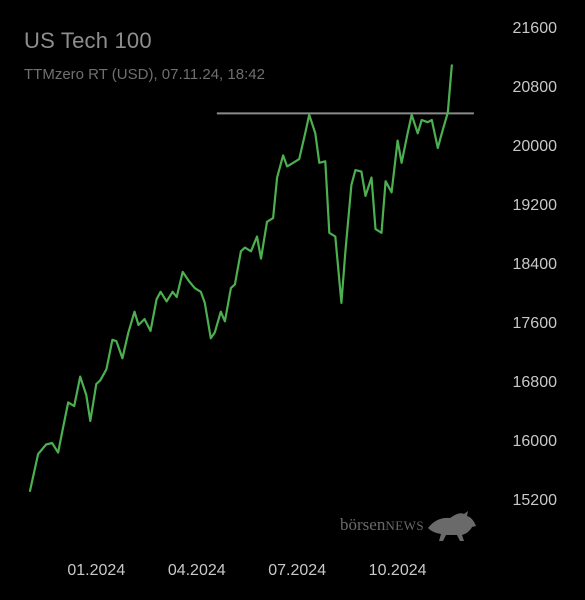 Image resolution: width=585 pixels, height=600 pixels. Describe the element at coordinates (535, 264) in the screenshot. I see `y-tick-label: 18400` at that location.